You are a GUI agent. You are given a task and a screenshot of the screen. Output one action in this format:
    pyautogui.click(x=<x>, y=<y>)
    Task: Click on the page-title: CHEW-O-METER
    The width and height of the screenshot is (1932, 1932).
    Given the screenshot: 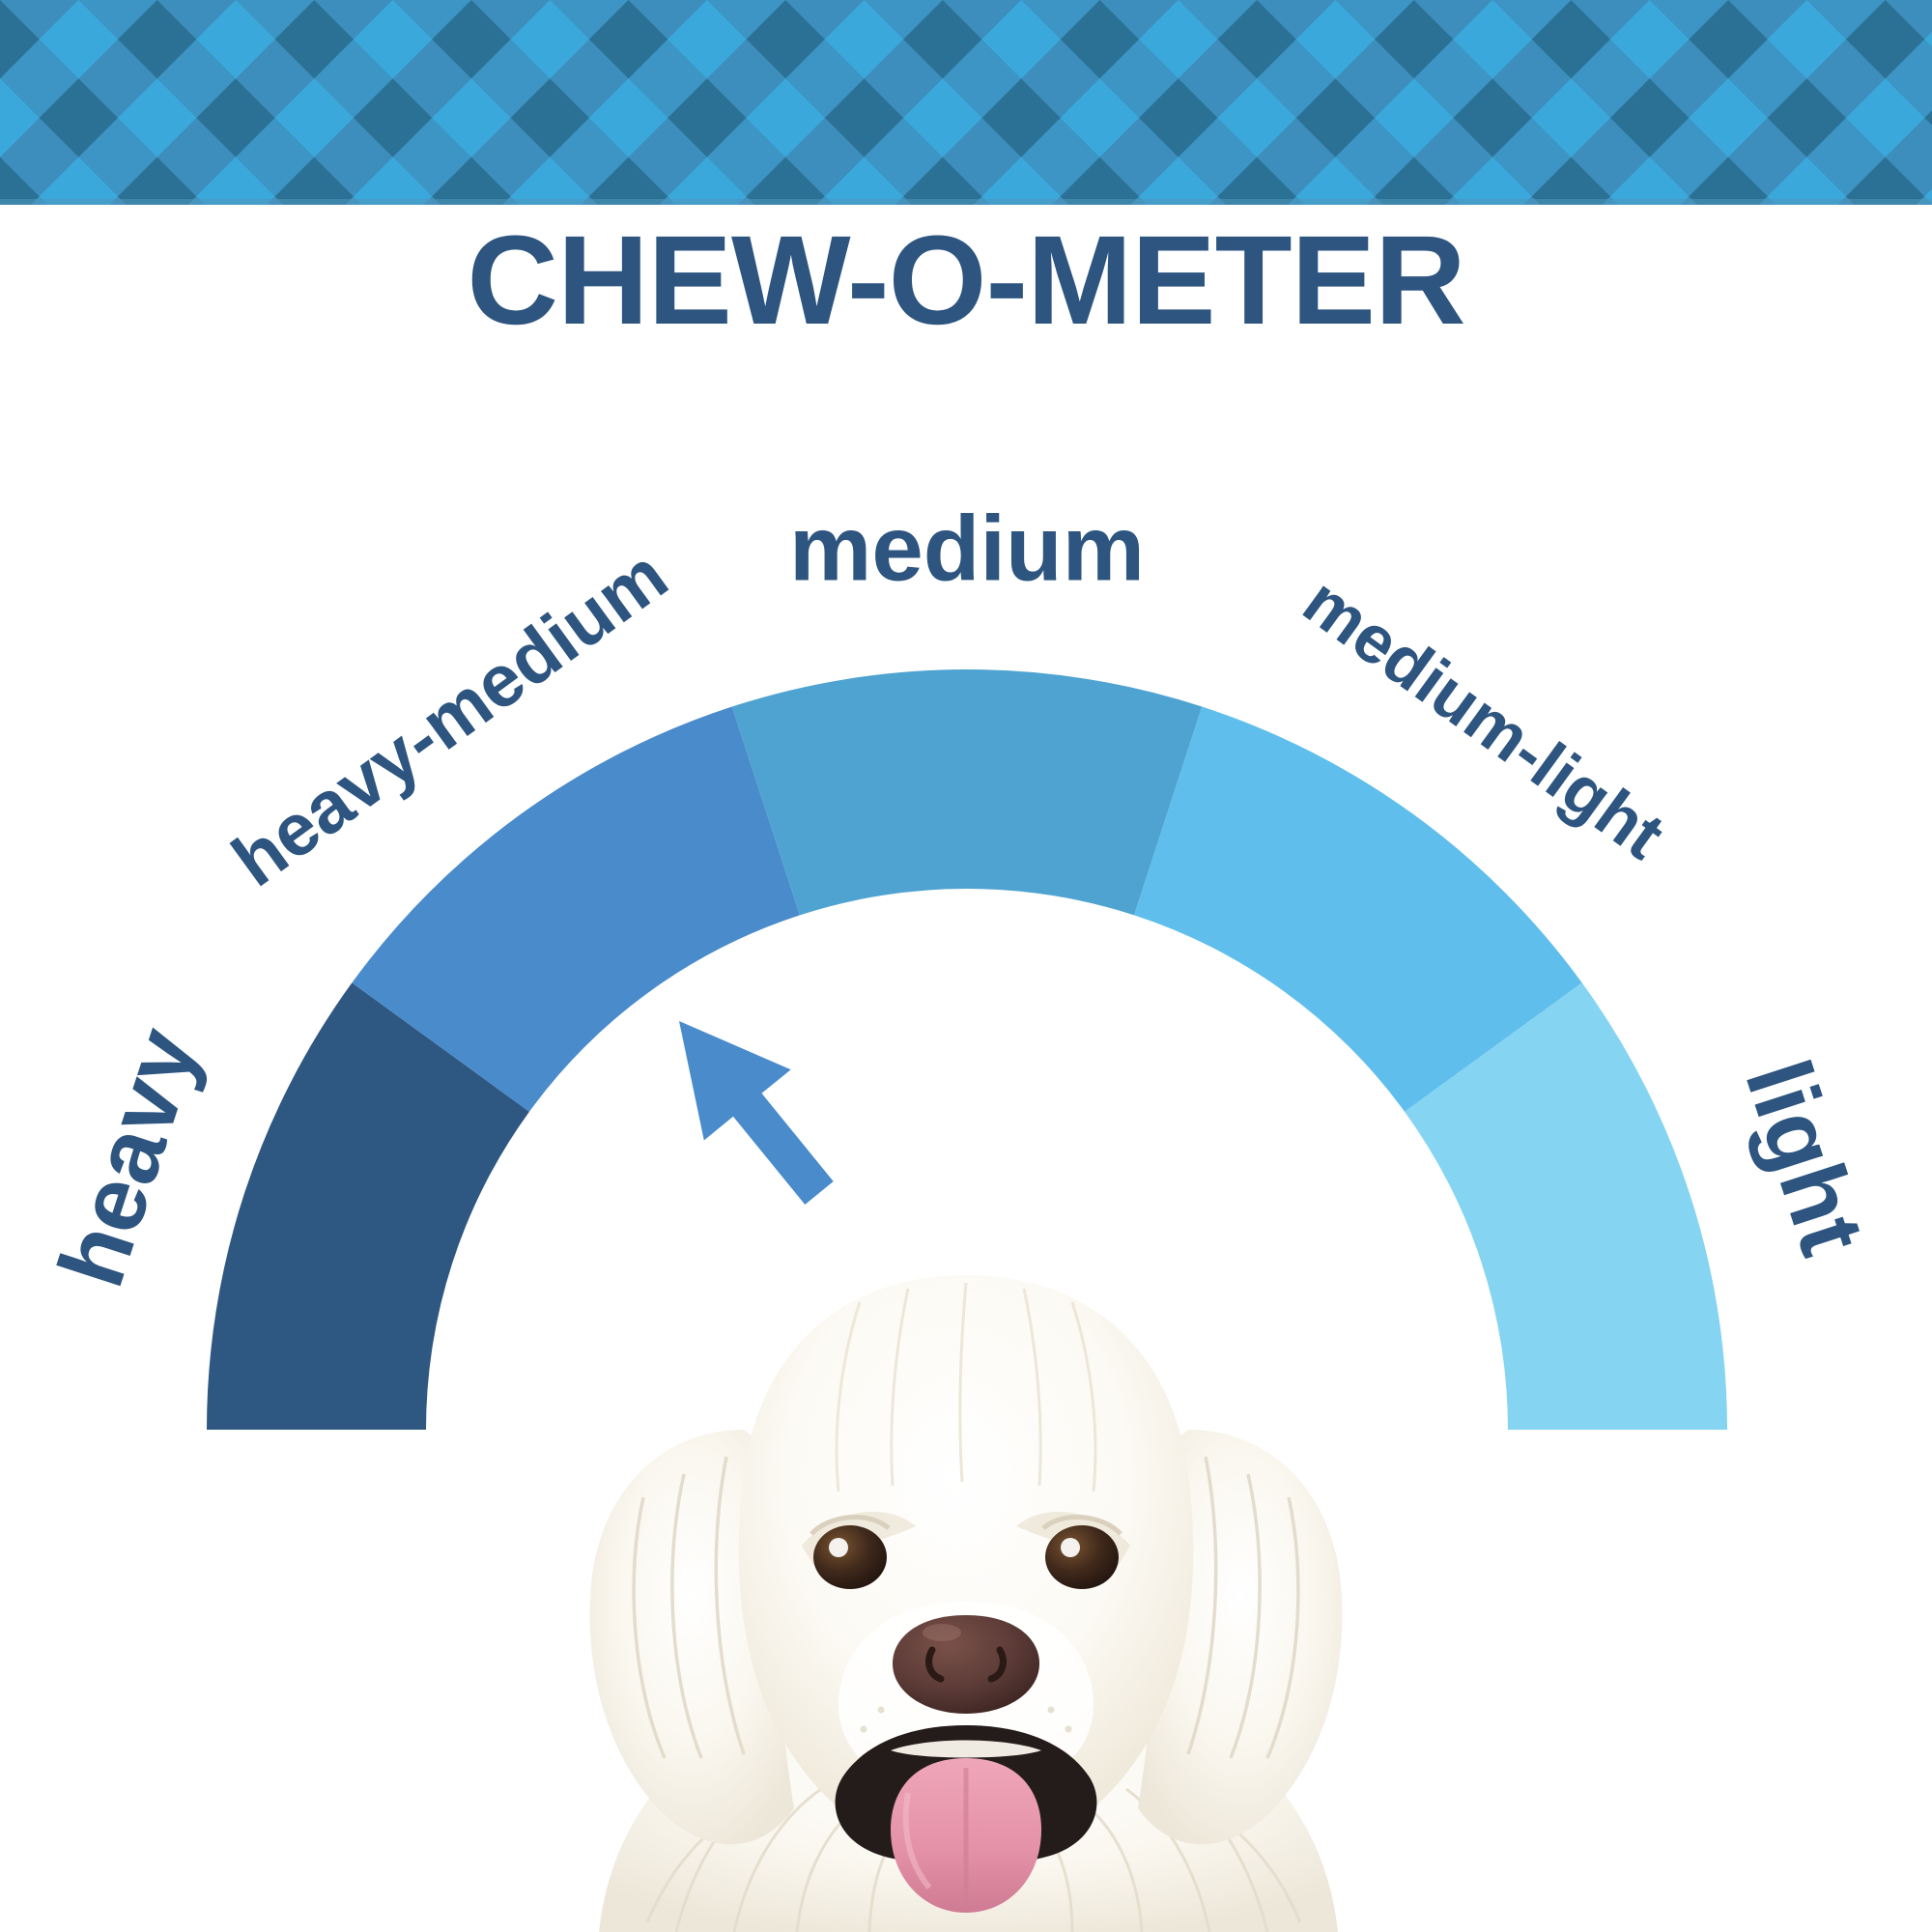 What is the action you would take?
    pyautogui.click(x=966, y=280)
    